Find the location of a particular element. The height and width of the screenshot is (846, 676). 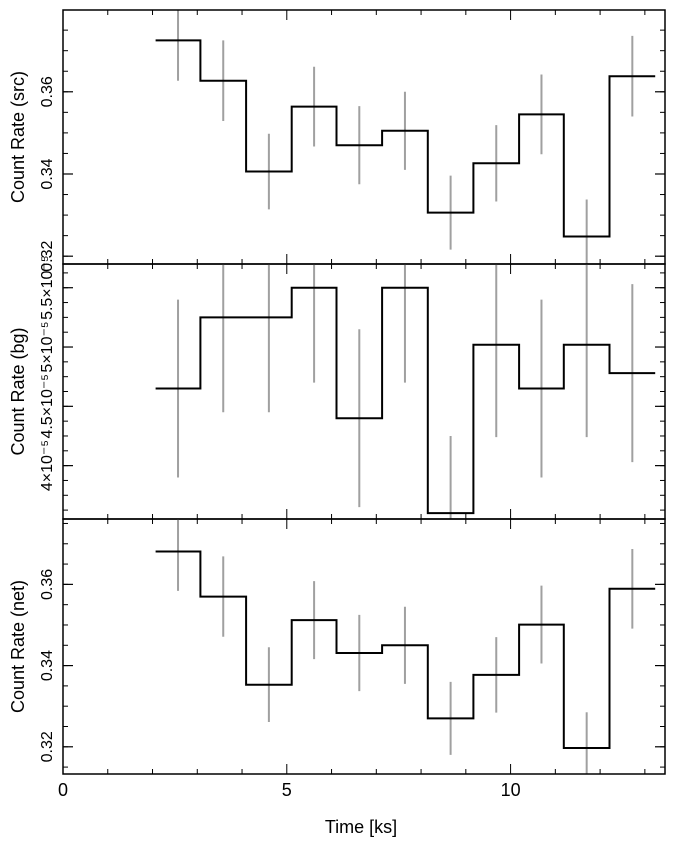

y-tick-label: 4.5×10⁻⁵ is located at coordinates (47, 406).